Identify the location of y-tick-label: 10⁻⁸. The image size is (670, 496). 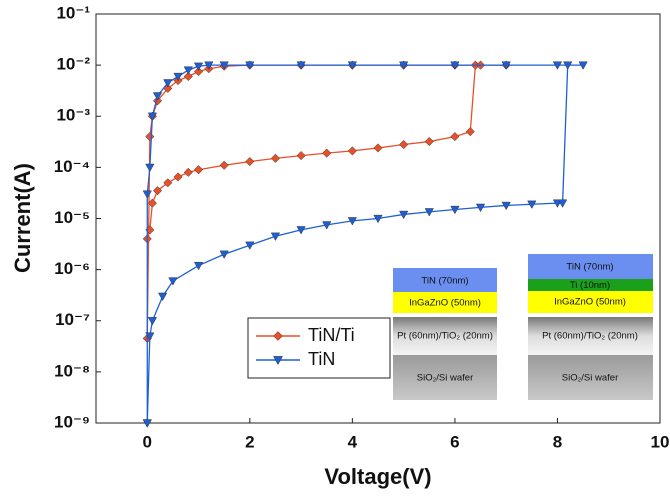
(72, 370).